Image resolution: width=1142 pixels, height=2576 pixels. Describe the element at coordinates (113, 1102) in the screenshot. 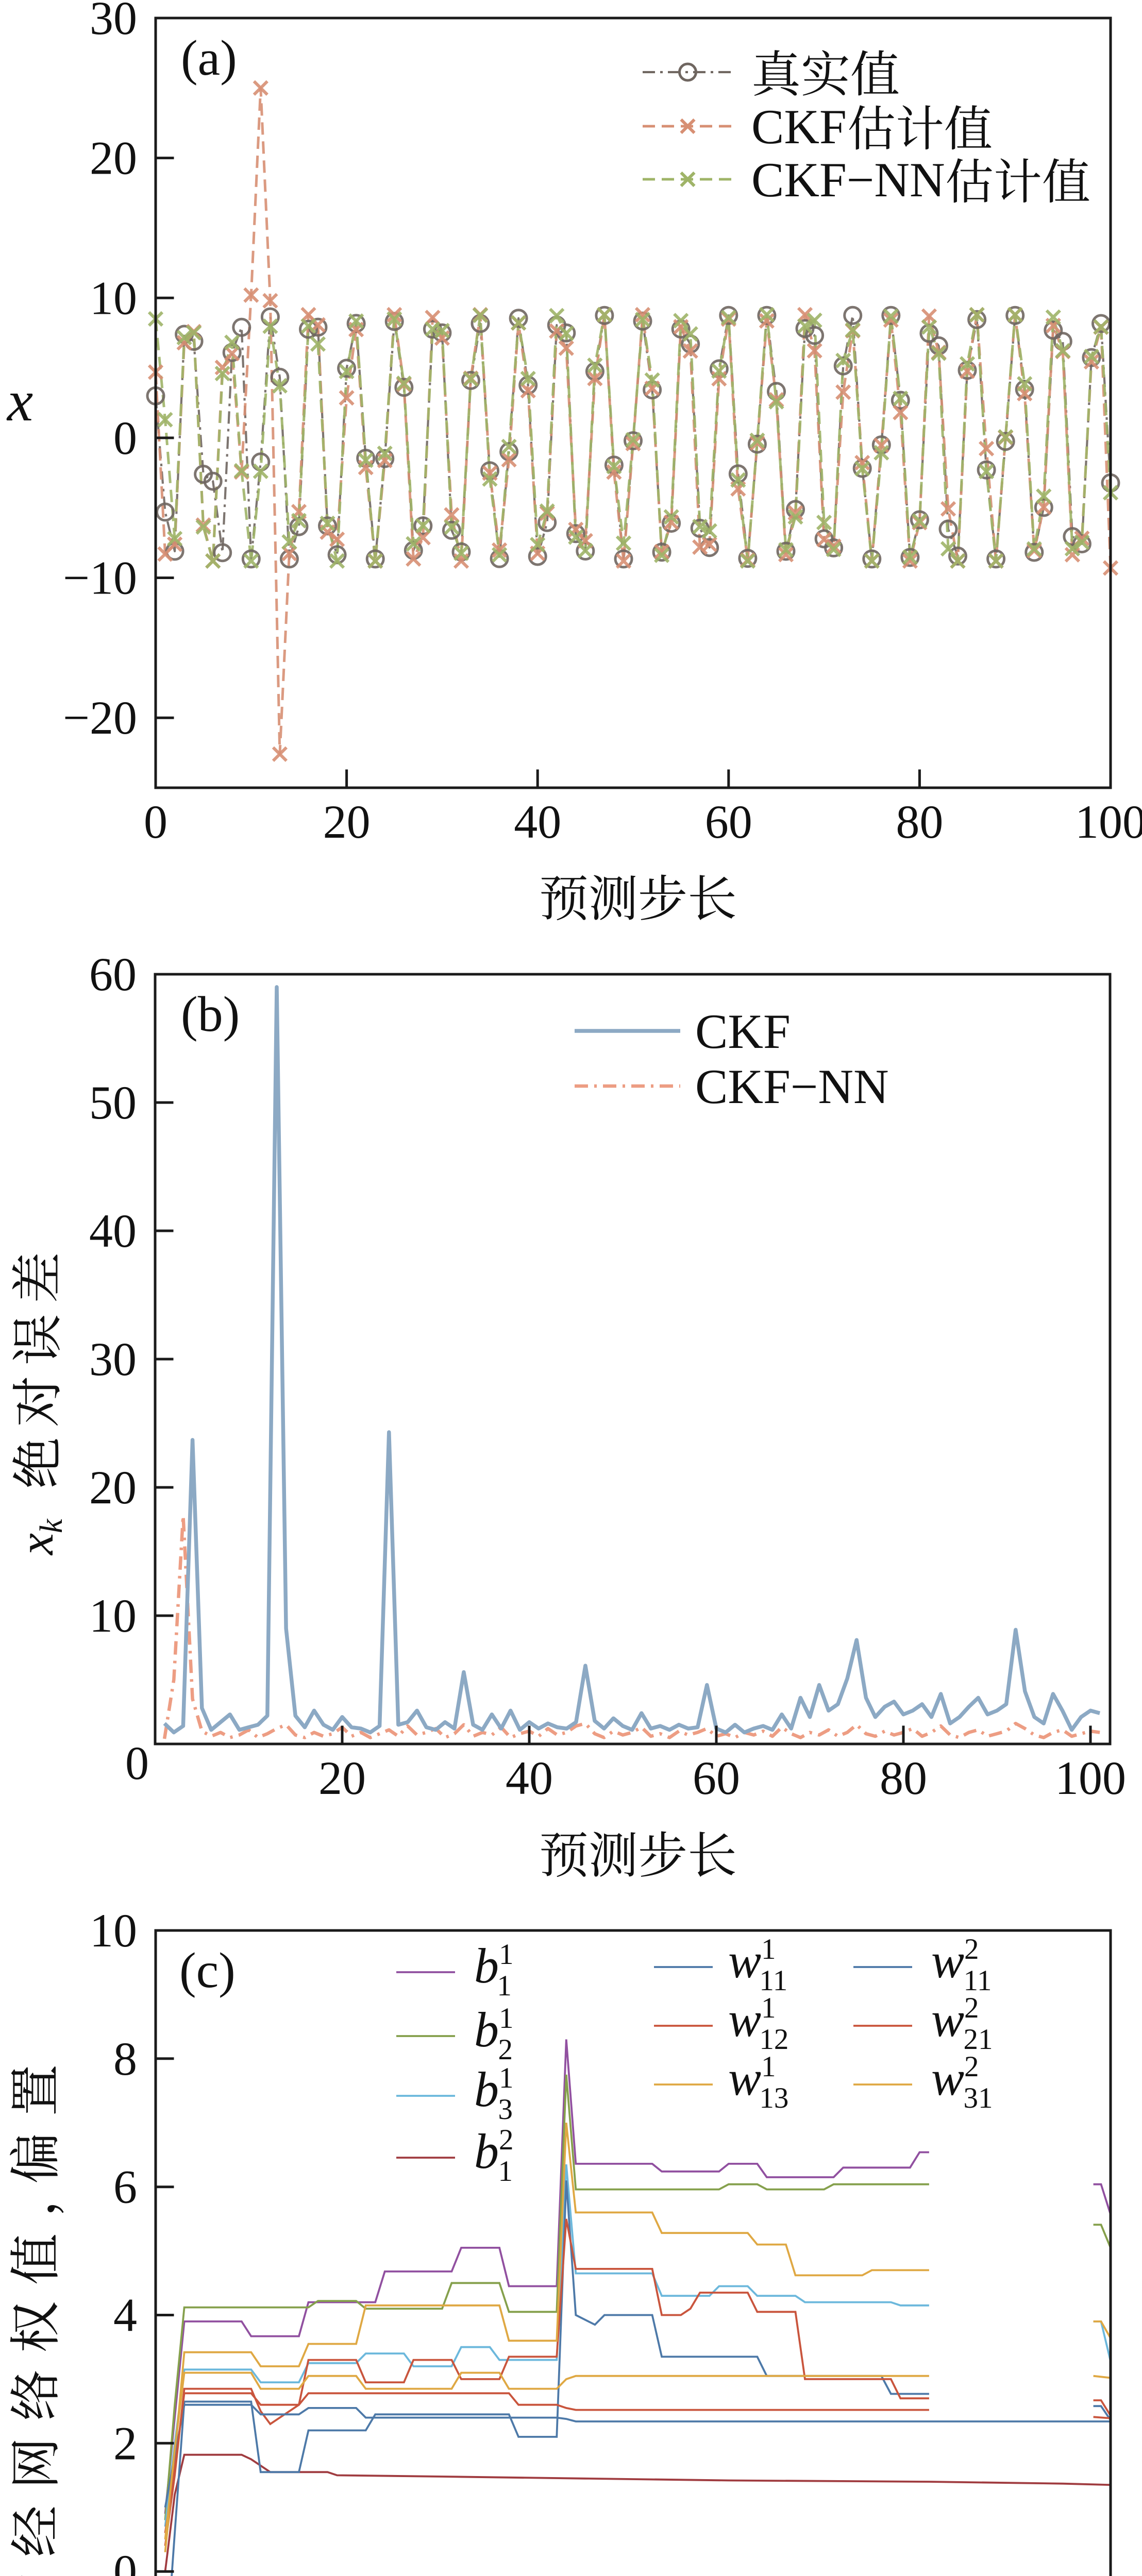

I see `svg-text: 50` at that location.